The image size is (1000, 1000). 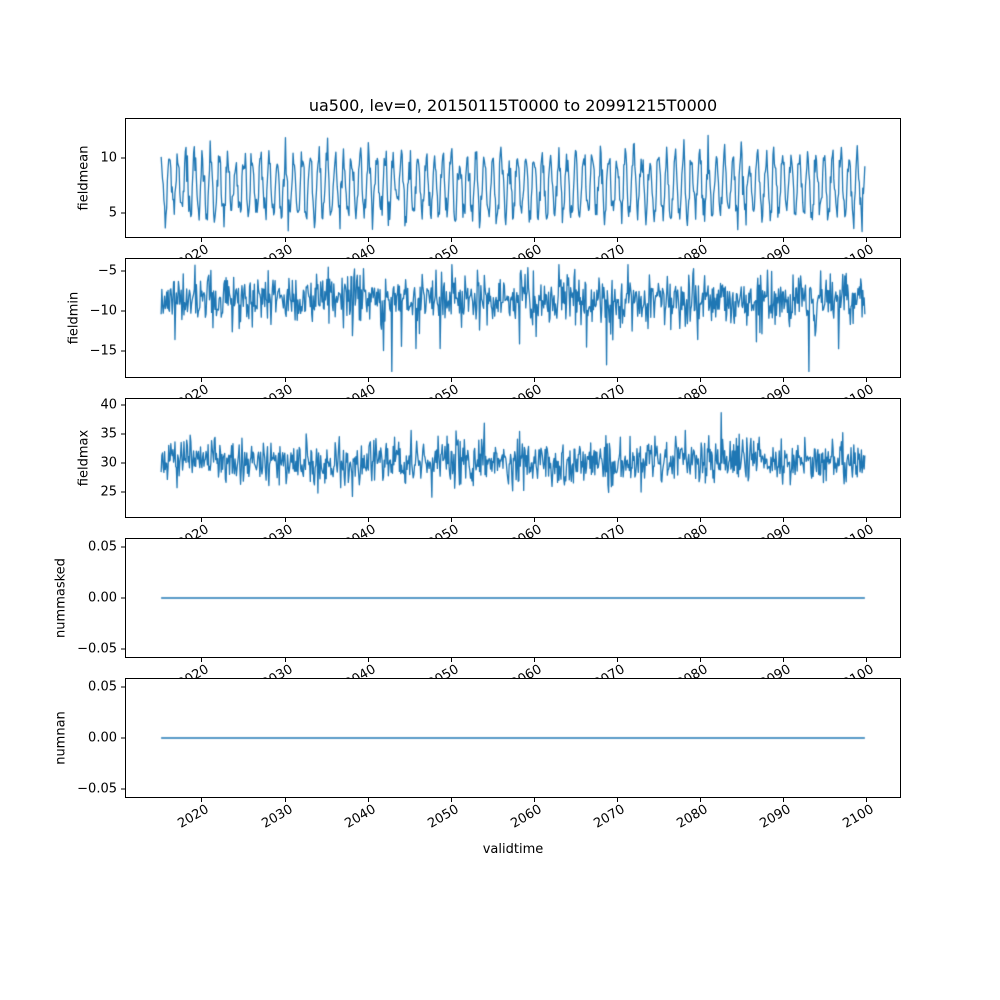 What do you see at coordinates (443, 817) in the screenshot?
I see `x-tick-label: 2050` at bounding box center [443, 817].